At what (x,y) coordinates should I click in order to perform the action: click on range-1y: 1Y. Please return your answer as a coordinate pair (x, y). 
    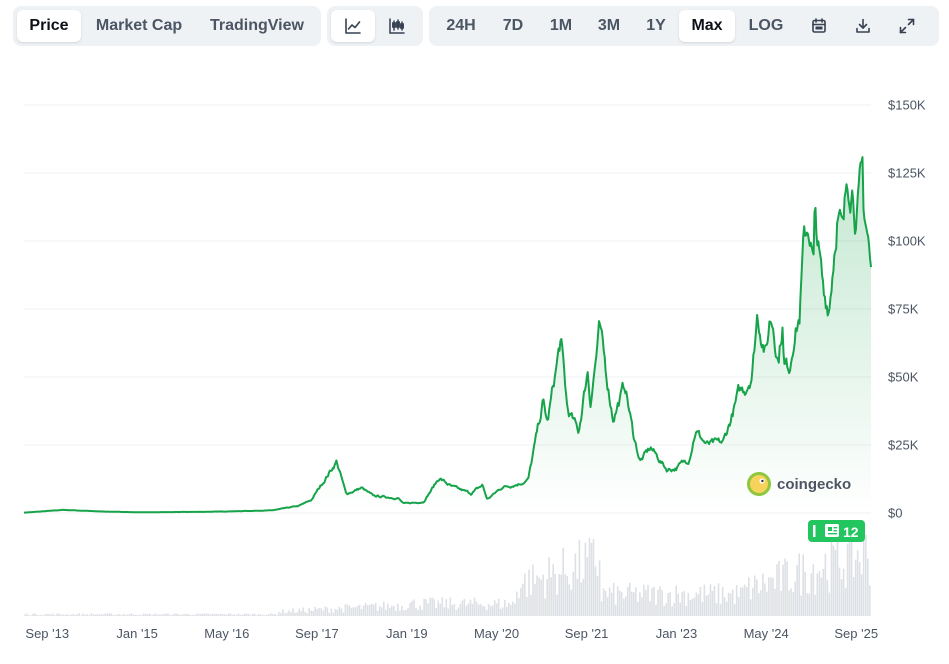
    Looking at the image, I should click on (656, 25).